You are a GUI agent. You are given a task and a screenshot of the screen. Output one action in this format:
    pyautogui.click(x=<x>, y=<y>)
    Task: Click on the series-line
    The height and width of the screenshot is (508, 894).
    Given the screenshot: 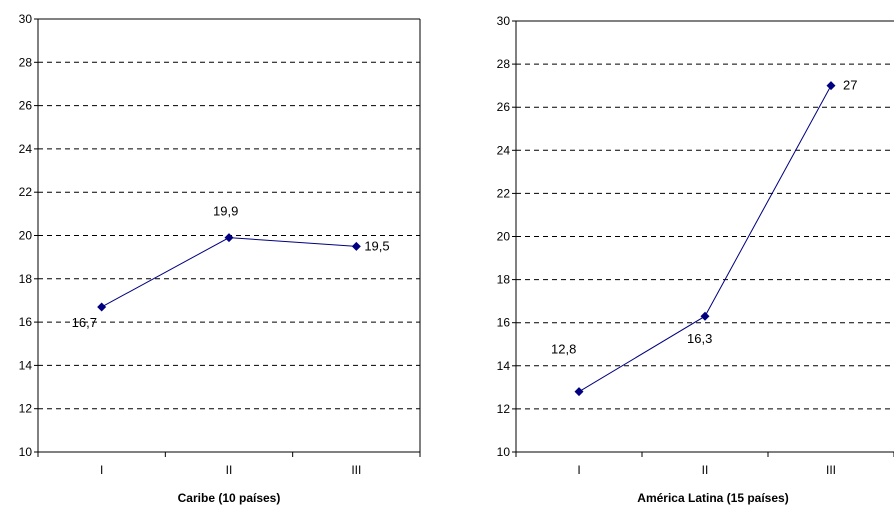 What is the action you would take?
    pyautogui.click(x=229, y=272)
    